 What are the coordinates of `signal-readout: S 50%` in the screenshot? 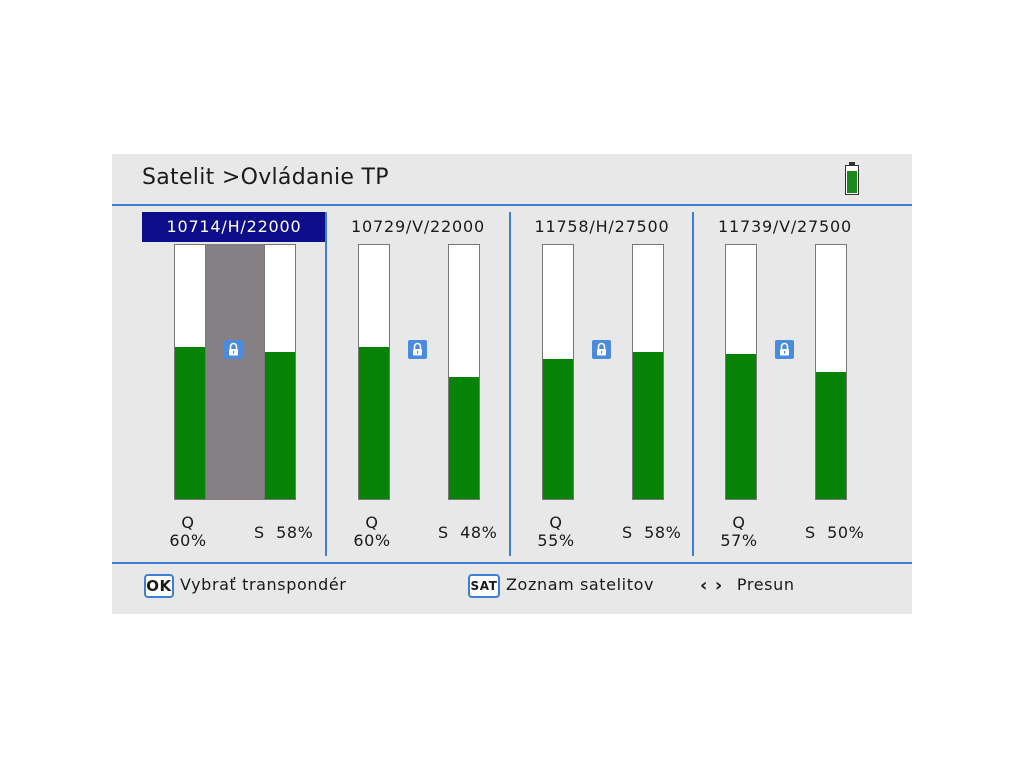 It's located at (835, 532).